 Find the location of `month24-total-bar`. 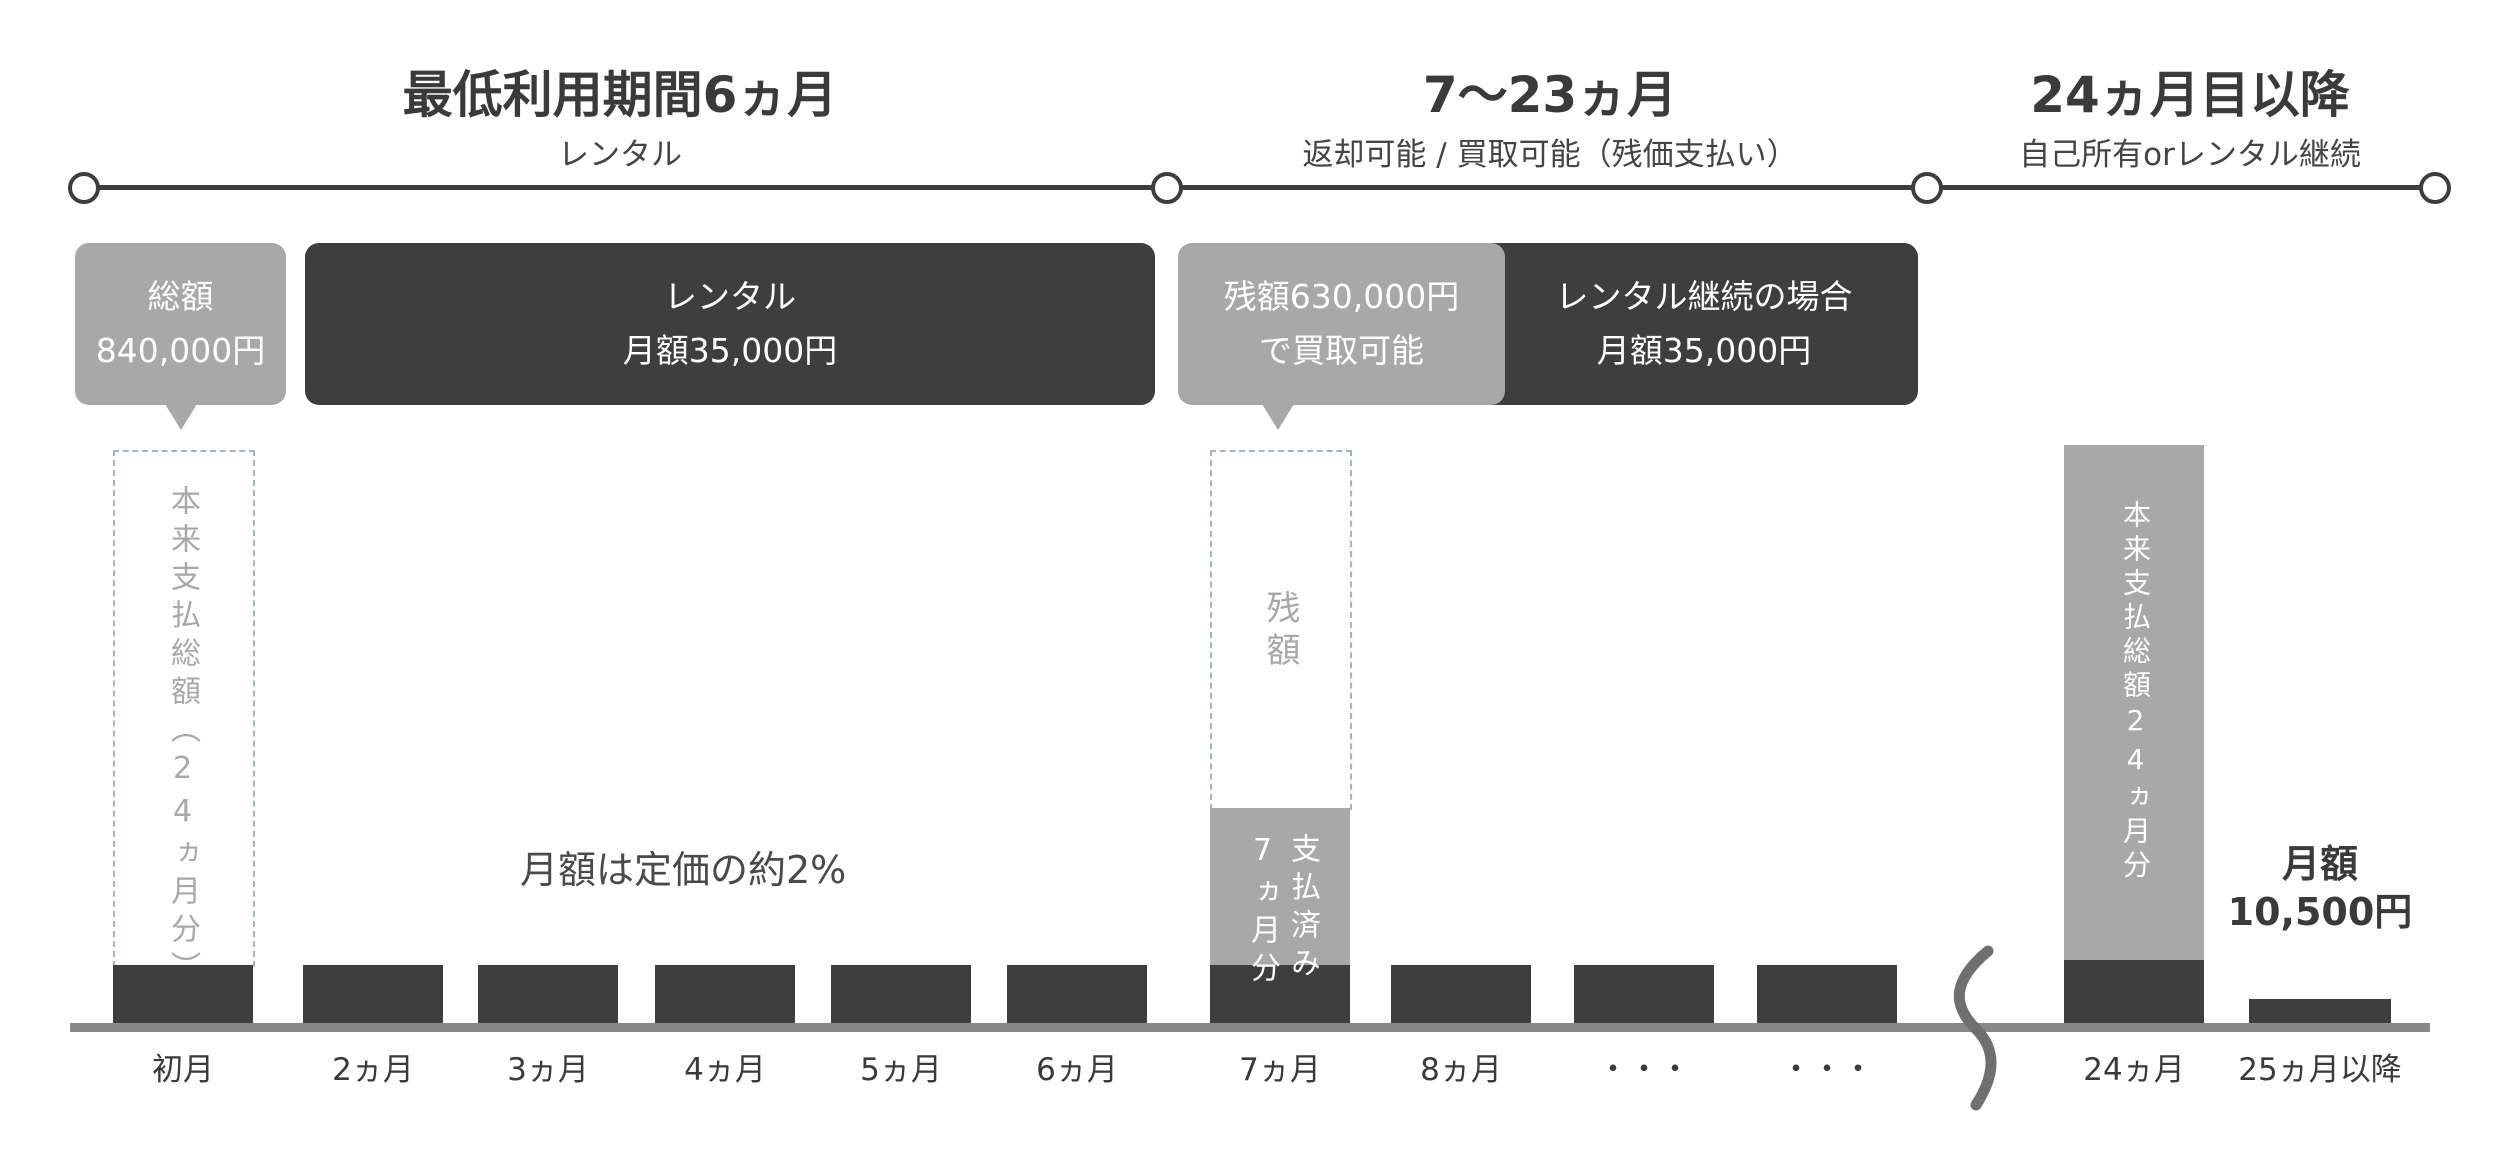

month24-total-bar is located at coordinates (2134, 704).